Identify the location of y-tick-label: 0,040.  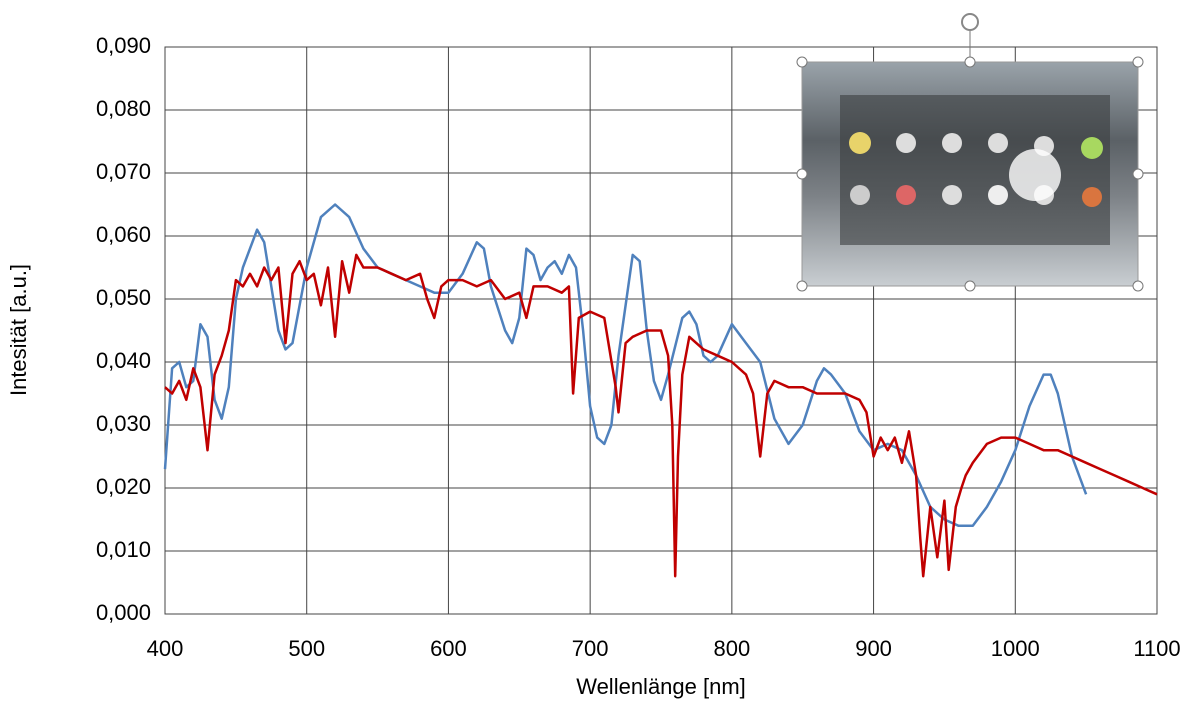
(123, 360).